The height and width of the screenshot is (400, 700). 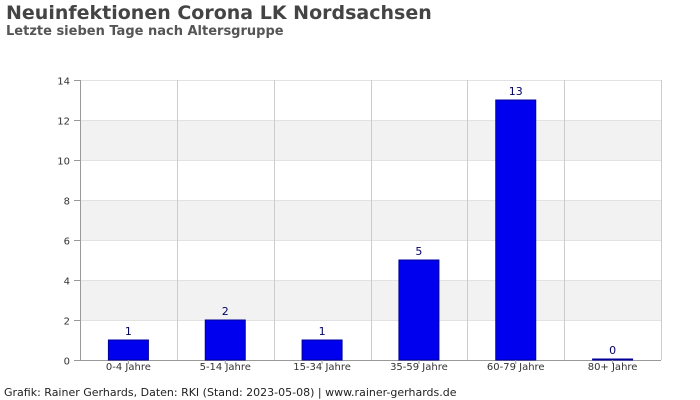 What do you see at coordinates (516, 367) in the screenshot?
I see `x-tick-label: 60-79 Jahre` at bounding box center [516, 367].